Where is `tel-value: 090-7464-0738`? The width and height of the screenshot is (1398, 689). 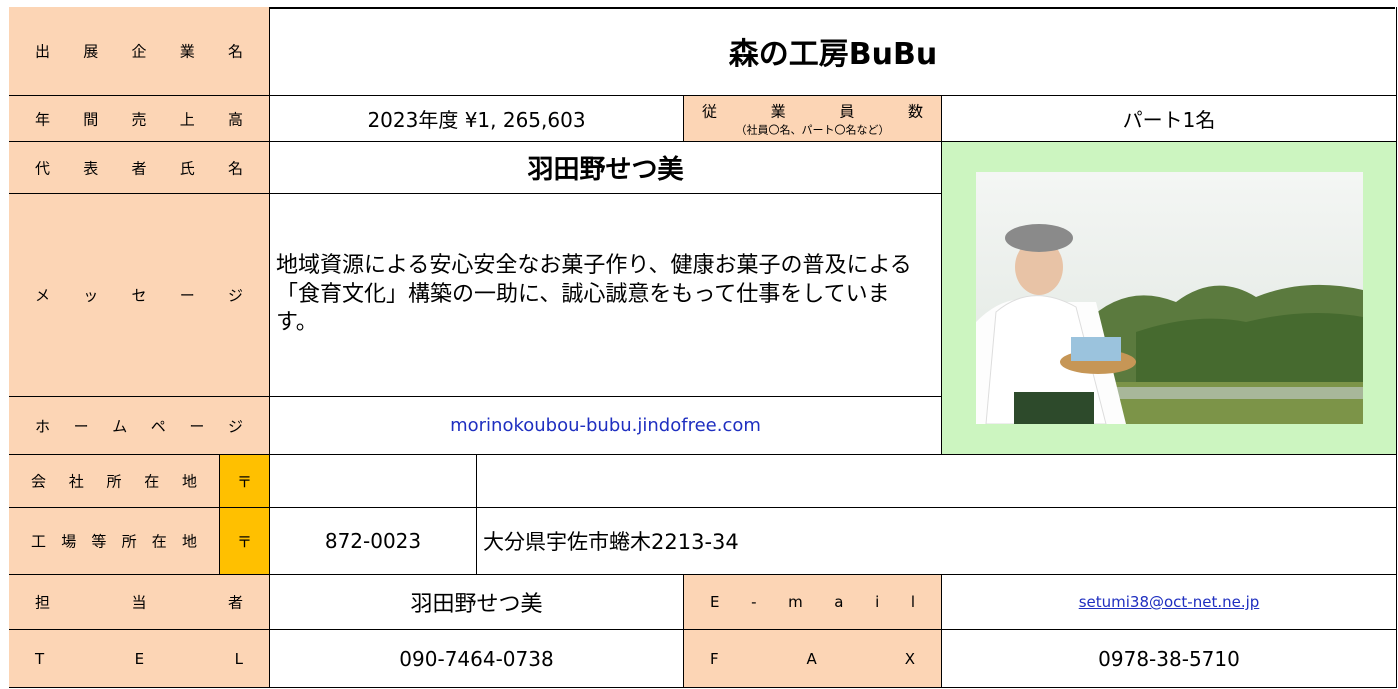
tel-value: 090-7464-0738 is located at coordinates (477, 659).